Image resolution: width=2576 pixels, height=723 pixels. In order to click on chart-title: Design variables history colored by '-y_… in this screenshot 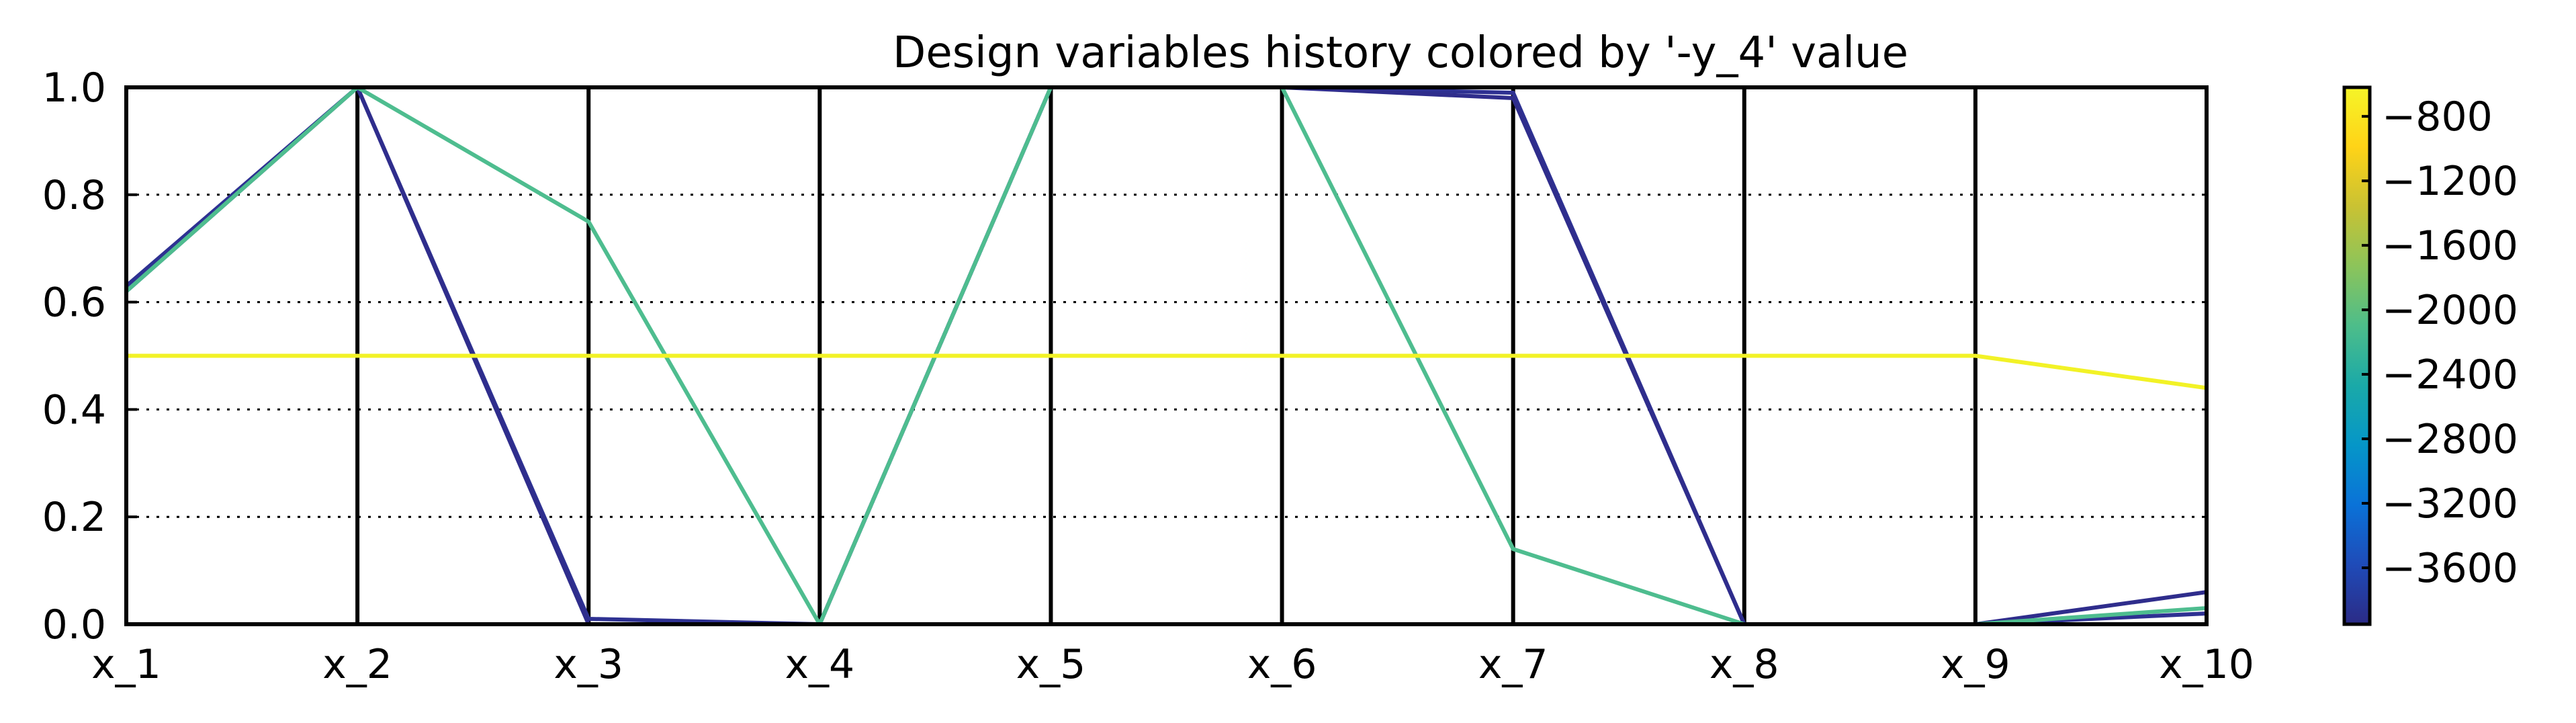, I will do `click(1401, 53)`.